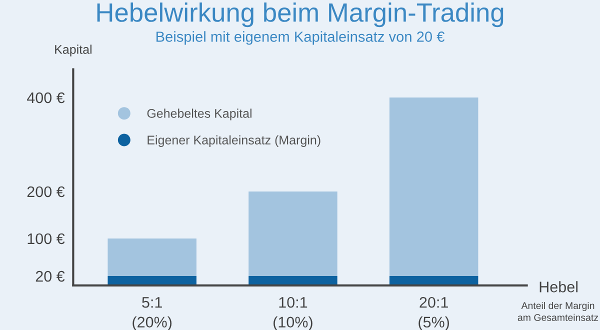 Image resolution: width=600 pixels, height=330 pixels. I want to click on y-tick-label: 20 €, so click(50, 276).